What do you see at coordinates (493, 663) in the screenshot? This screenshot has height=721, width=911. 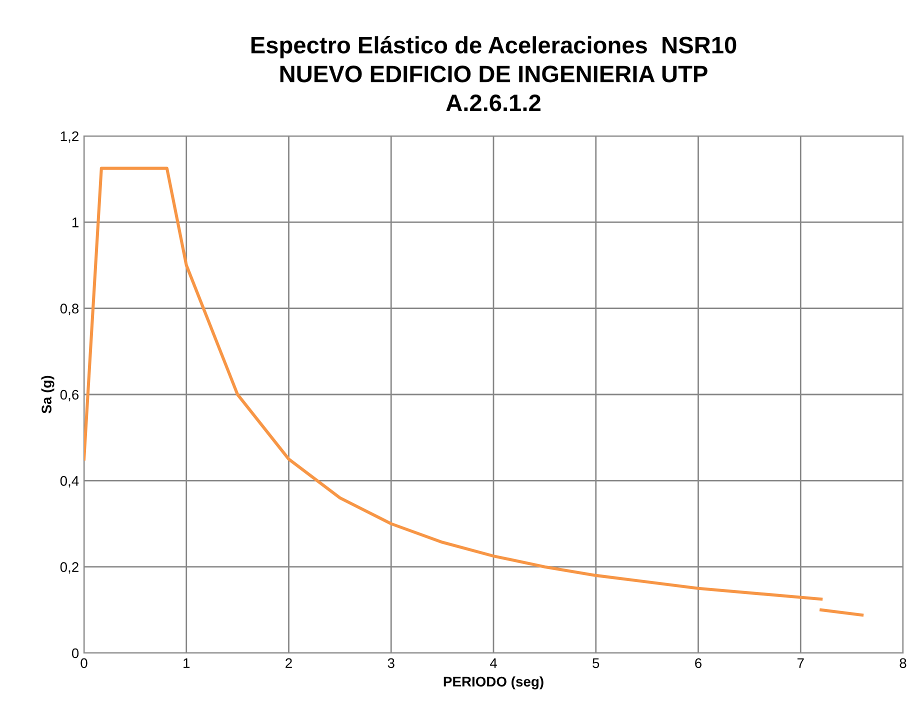 I see `x-tick-label: 4` at bounding box center [493, 663].